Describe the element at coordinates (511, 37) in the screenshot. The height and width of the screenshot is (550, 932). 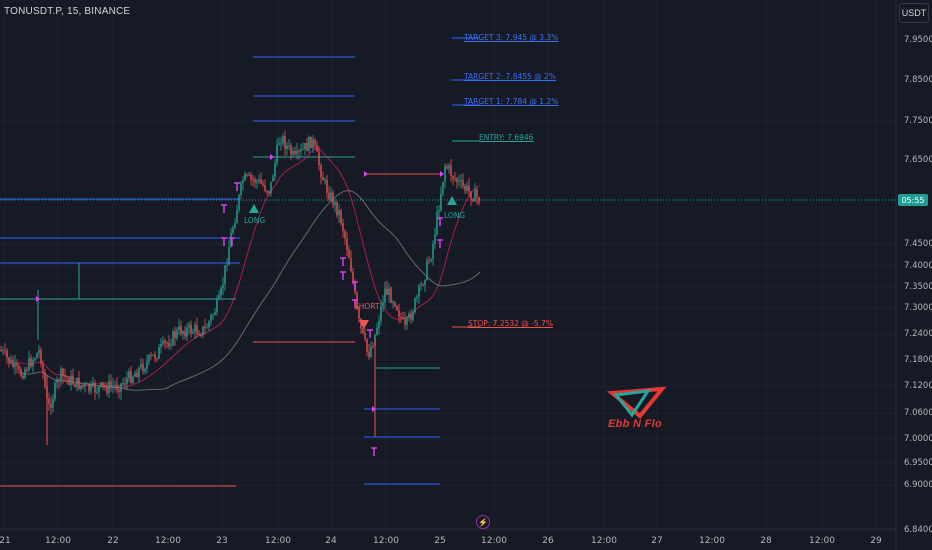
I see `target-3-label: TARGET 3: 7.945 @ 3.3%` at that location.